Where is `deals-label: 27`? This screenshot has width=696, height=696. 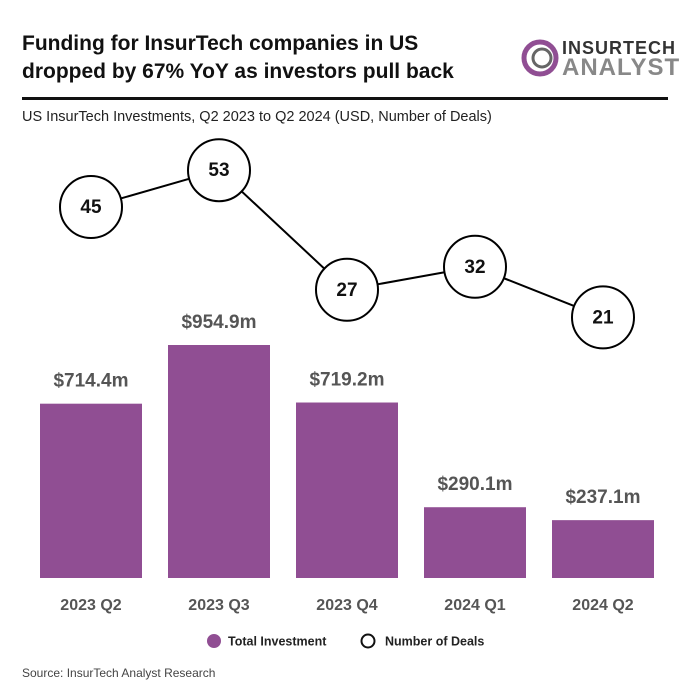 deals-label: 27 is located at coordinates (346, 290).